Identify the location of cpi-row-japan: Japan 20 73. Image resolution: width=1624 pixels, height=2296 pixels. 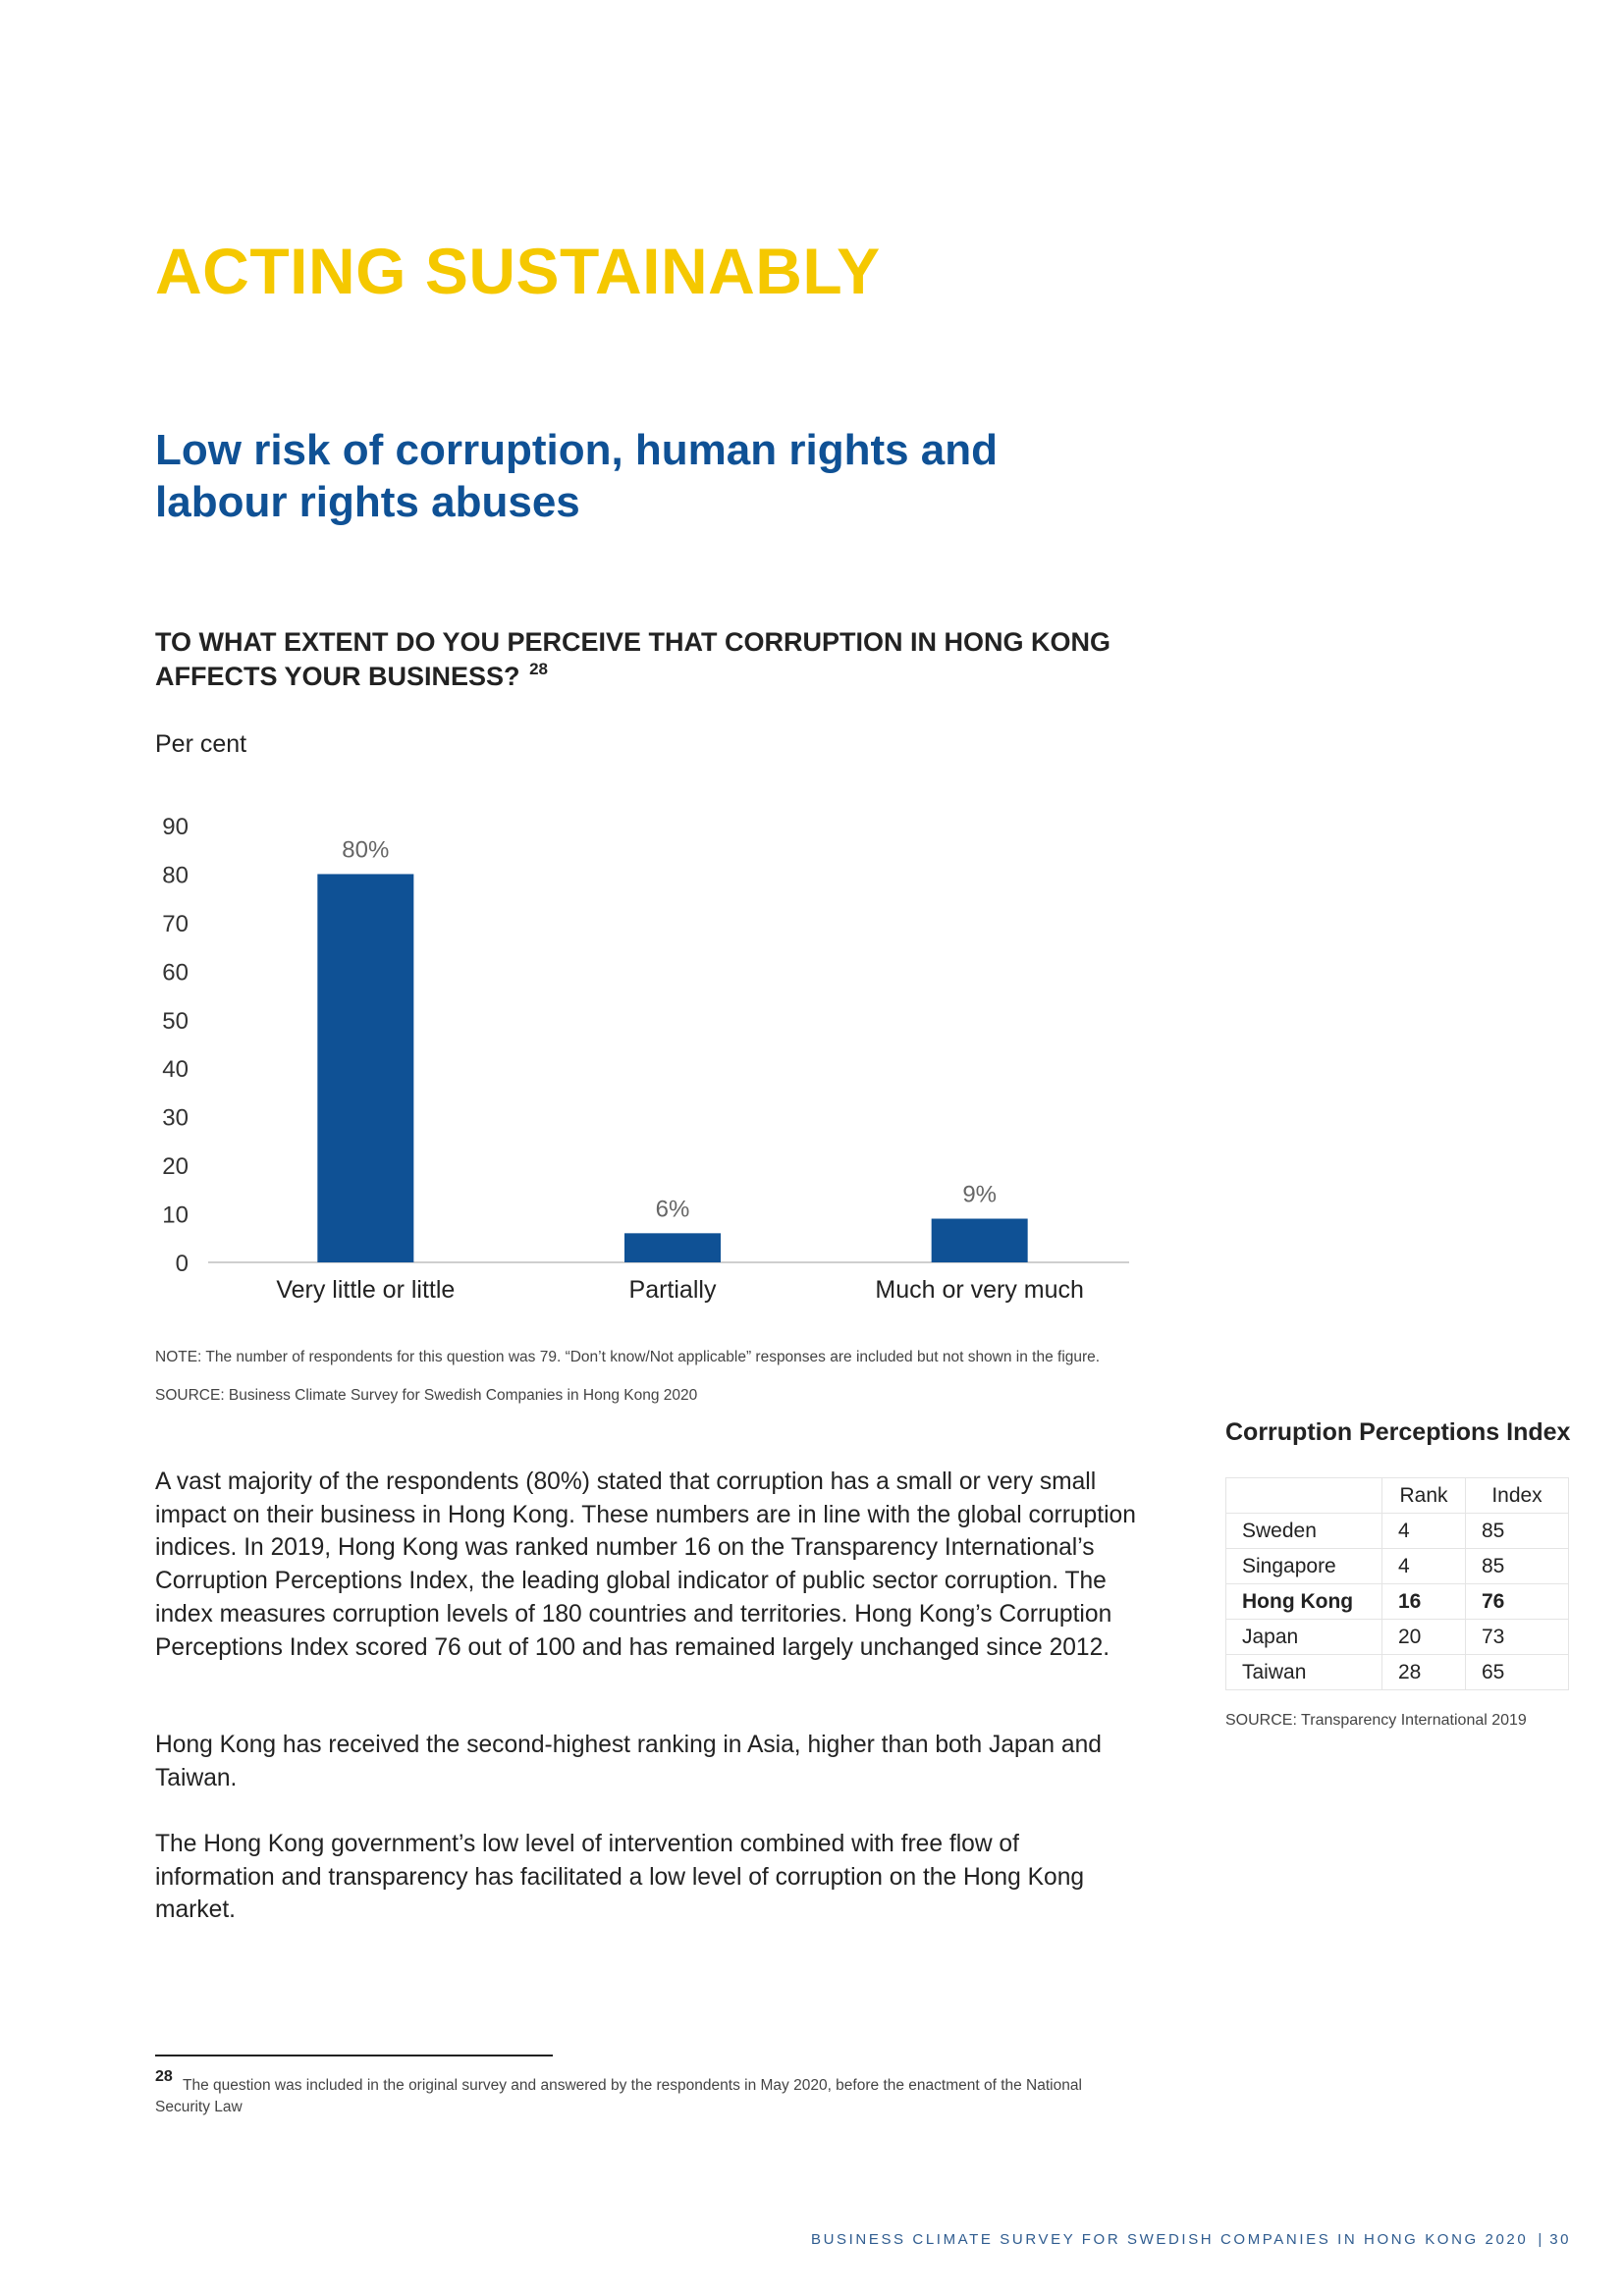
(1397, 1637).